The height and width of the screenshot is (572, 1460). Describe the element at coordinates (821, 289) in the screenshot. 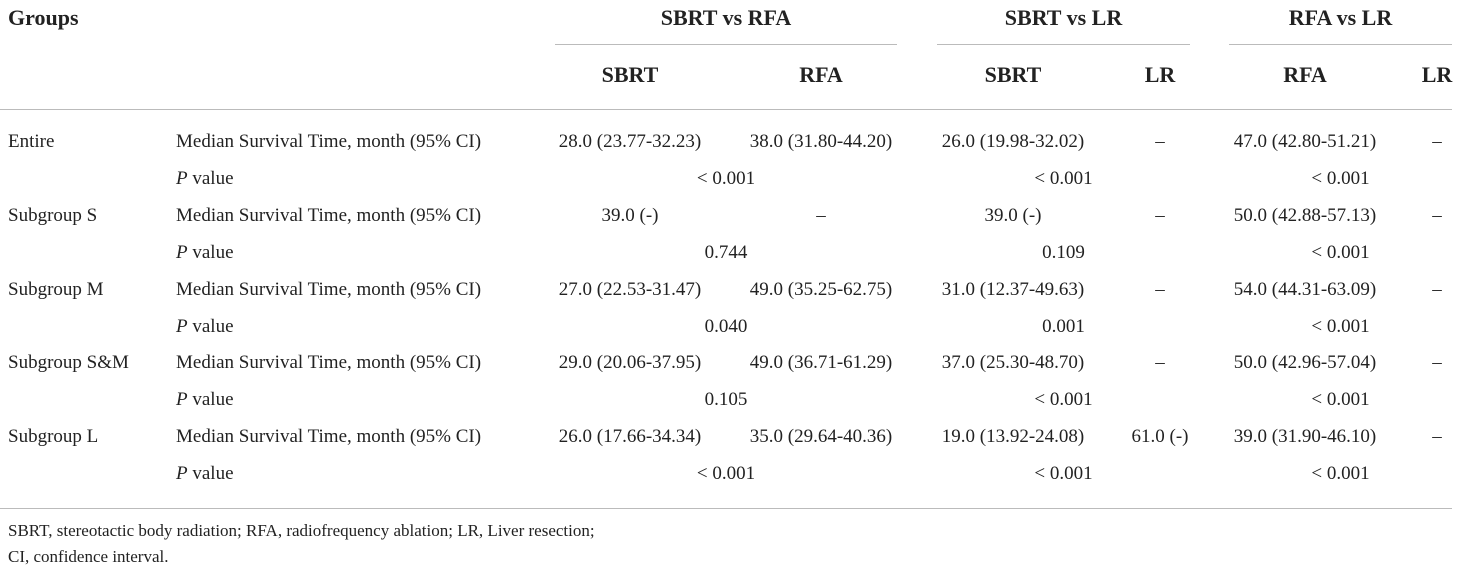

I see `median-cell: 49.0 (35.25-62.75)` at that location.